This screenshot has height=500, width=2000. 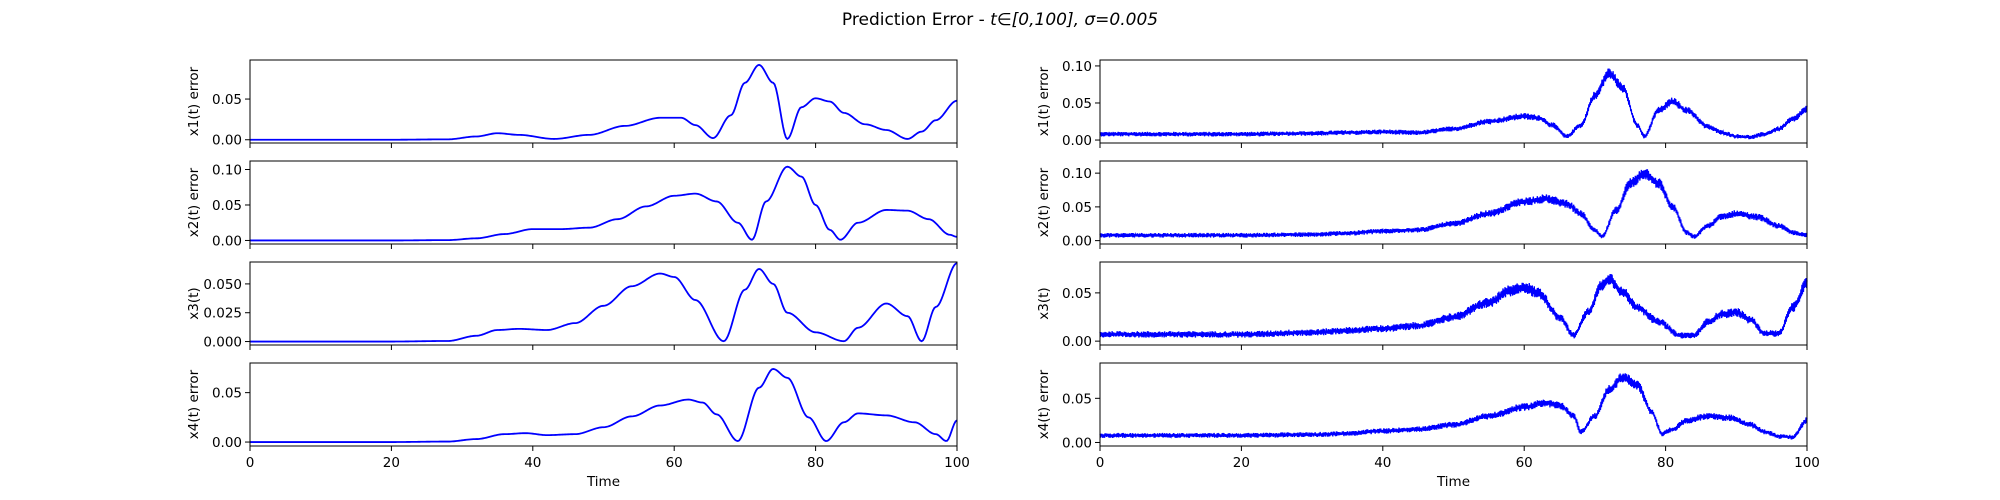 I want to click on left-row-3-series-line, so click(x=604, y=302).